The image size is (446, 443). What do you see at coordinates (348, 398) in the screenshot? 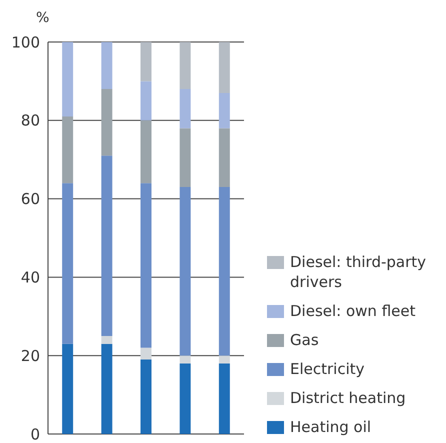
I see `legend-label: District heating` at bounding box center [348, 398].